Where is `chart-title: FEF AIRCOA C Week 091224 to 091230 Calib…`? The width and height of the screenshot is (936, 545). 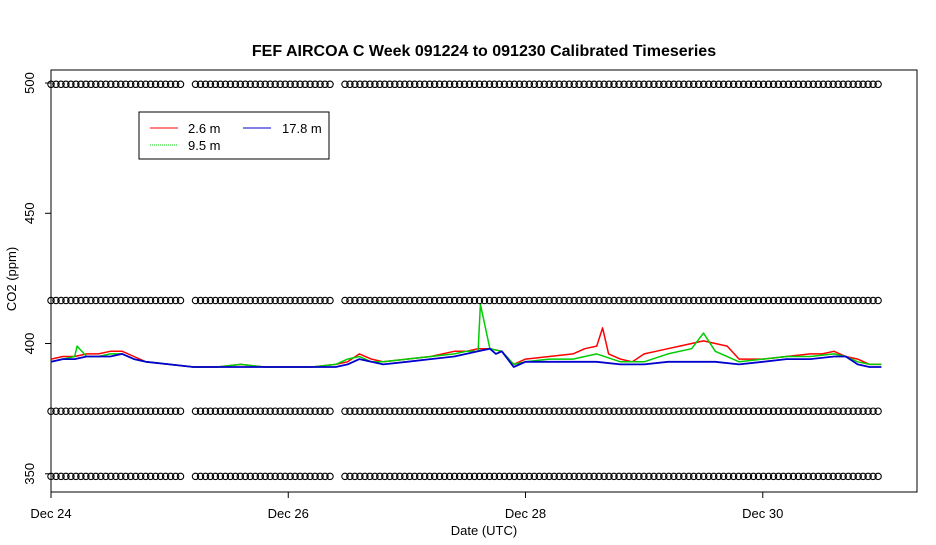 chart-title: FEF AIRCOA C Week 091224 to 091230 Calib… is located at coordinates (484, 51).